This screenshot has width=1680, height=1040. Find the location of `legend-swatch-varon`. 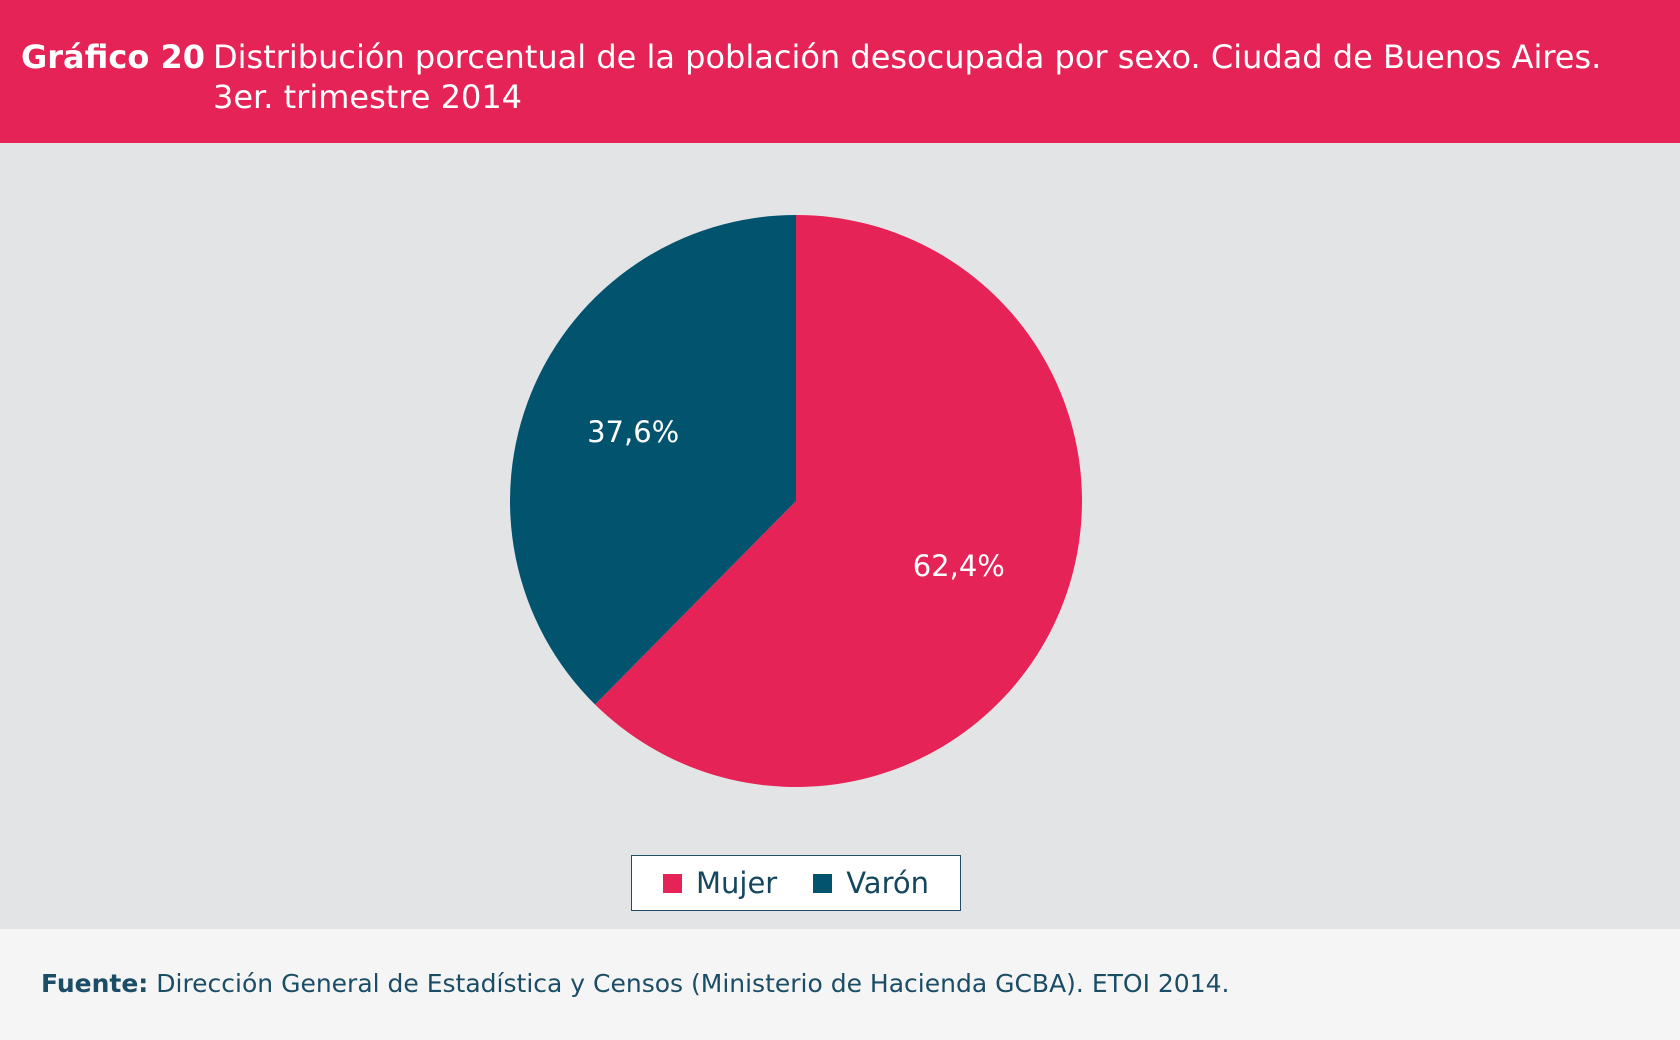

legend-swatch-varon is located at coordinates (823, 883).